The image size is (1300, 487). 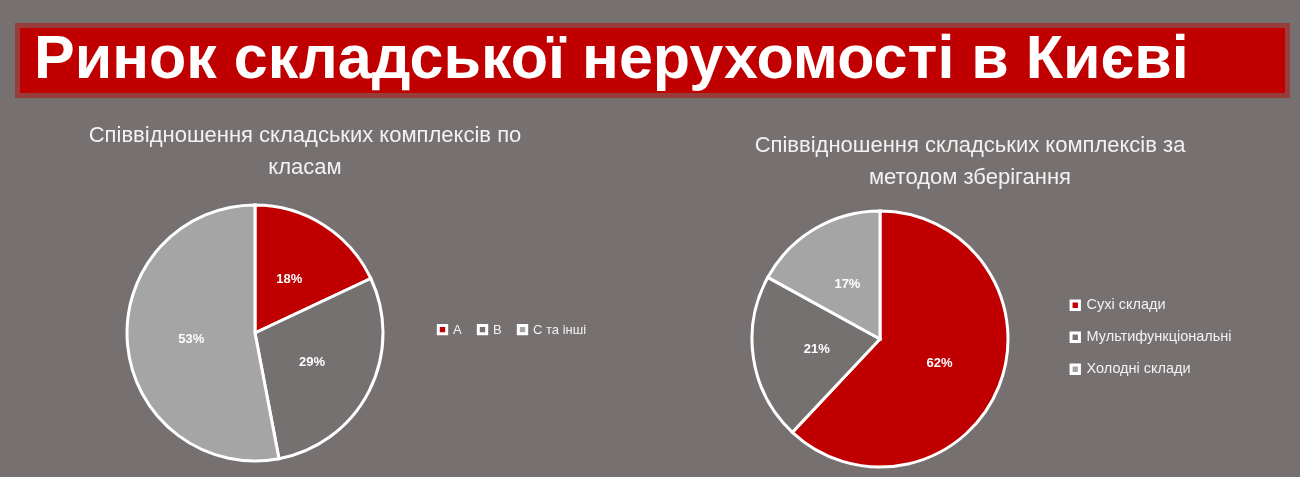 What do you see at coordinates (312, 362) in the screenshot?
I see `data-label: 29%` at bounding box center [312, 362].